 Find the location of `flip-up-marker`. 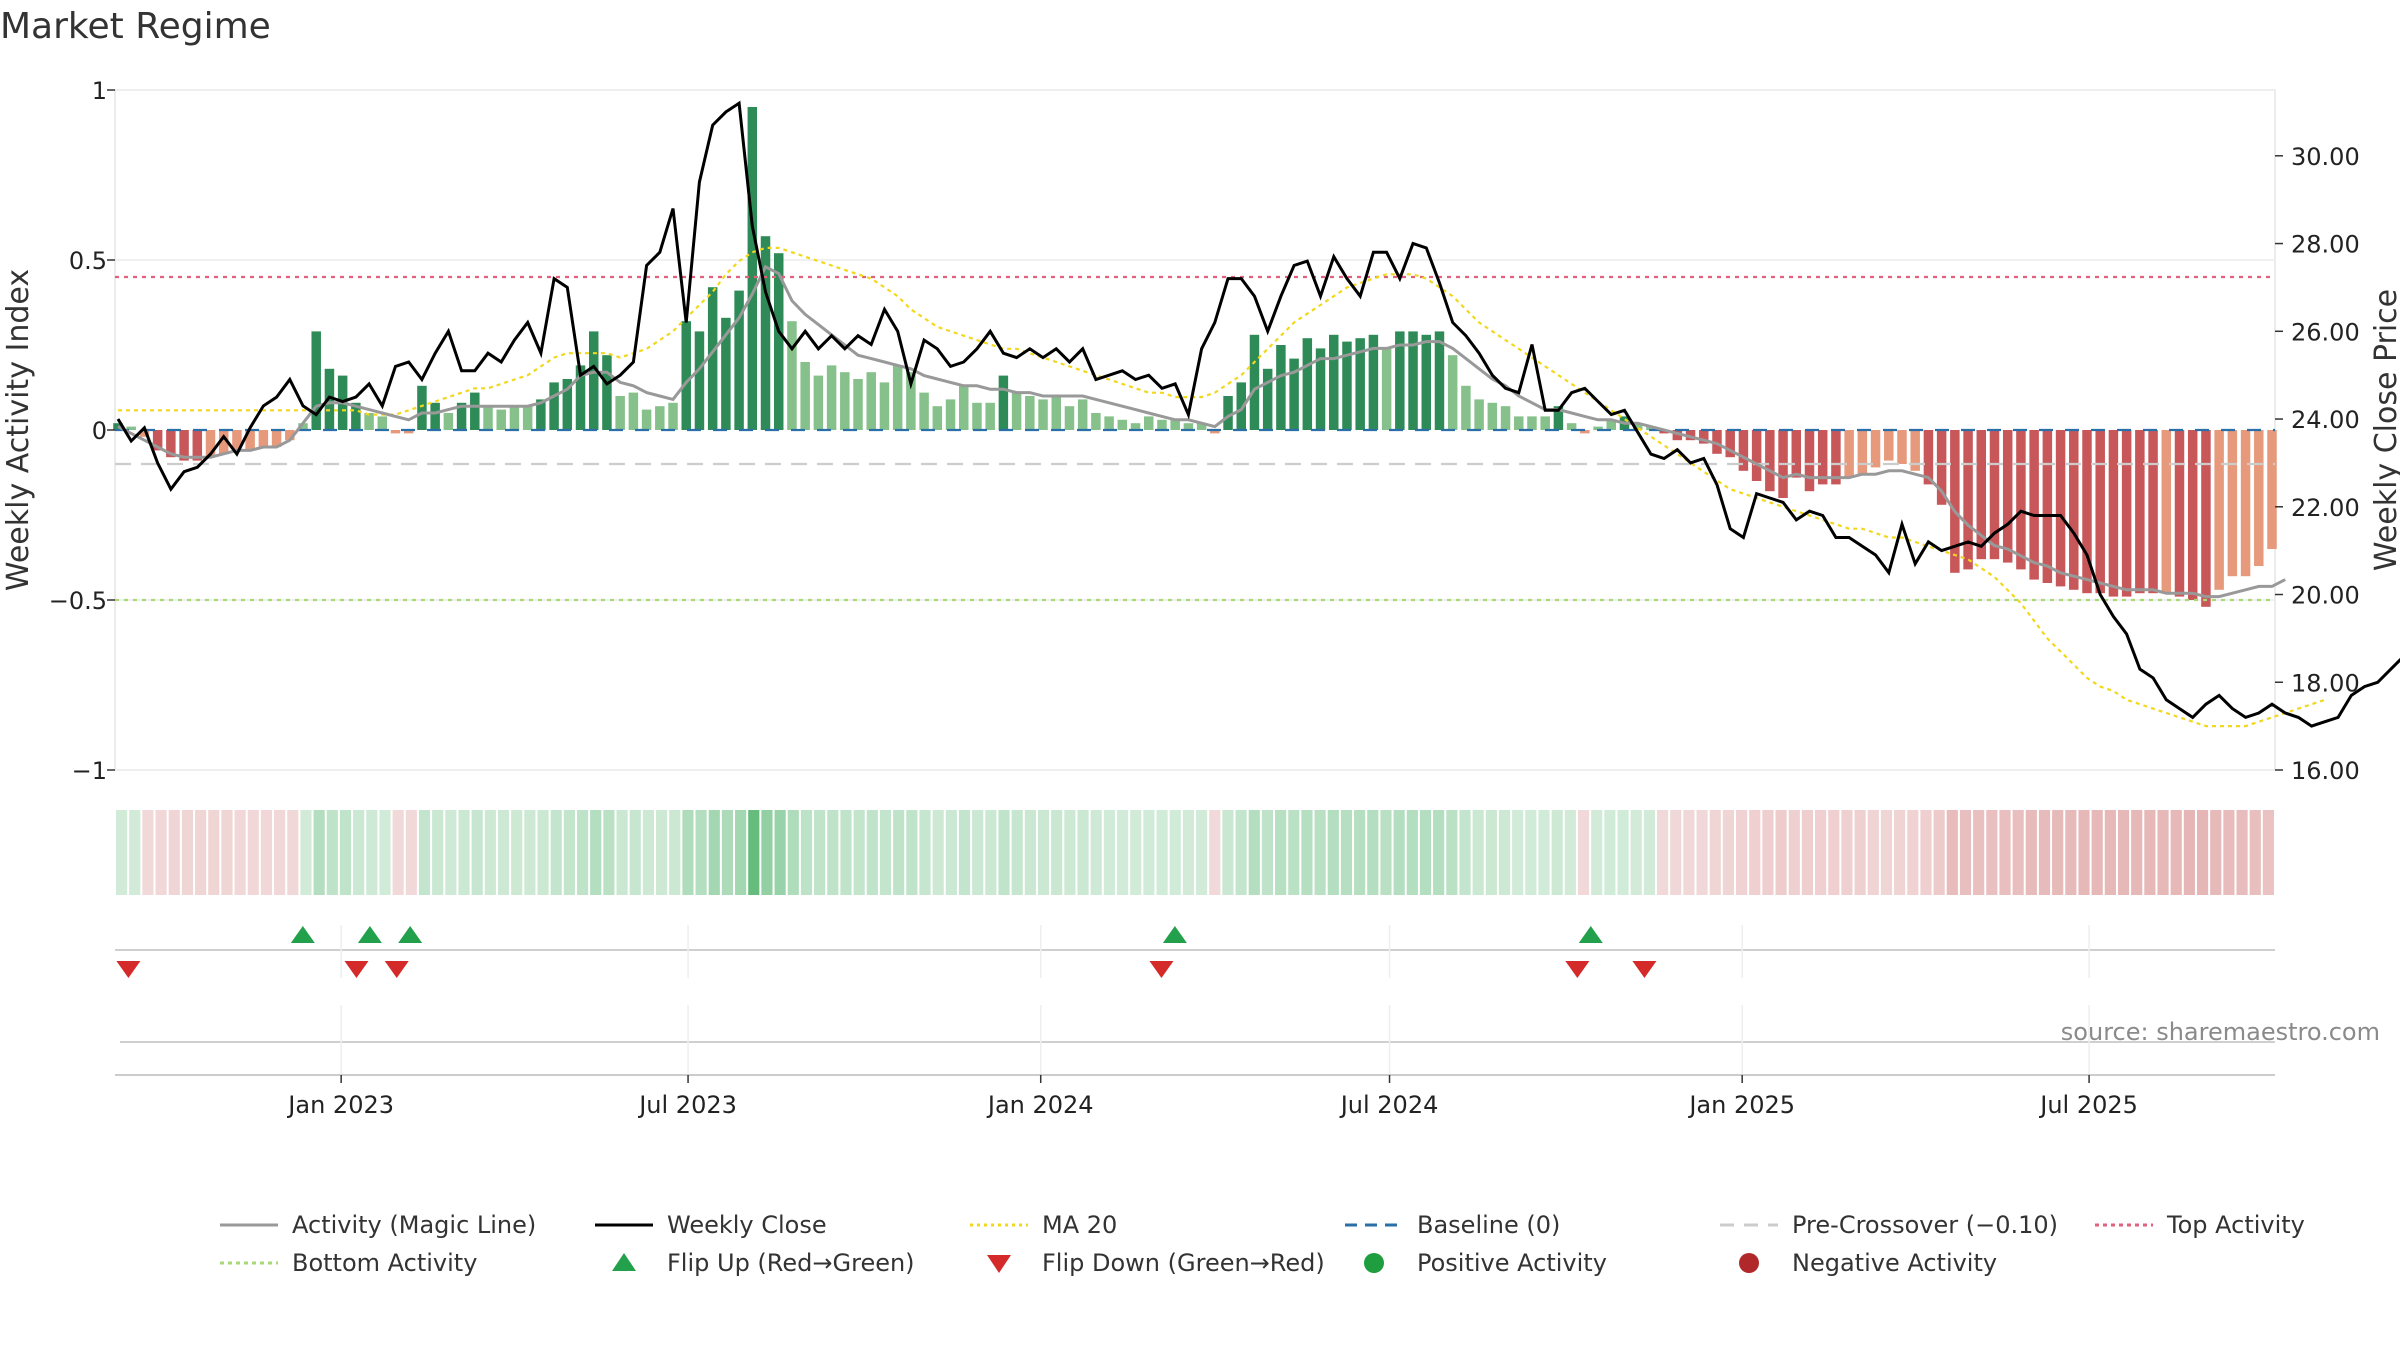

flip-up-marker is located at coordinates (302, 934).